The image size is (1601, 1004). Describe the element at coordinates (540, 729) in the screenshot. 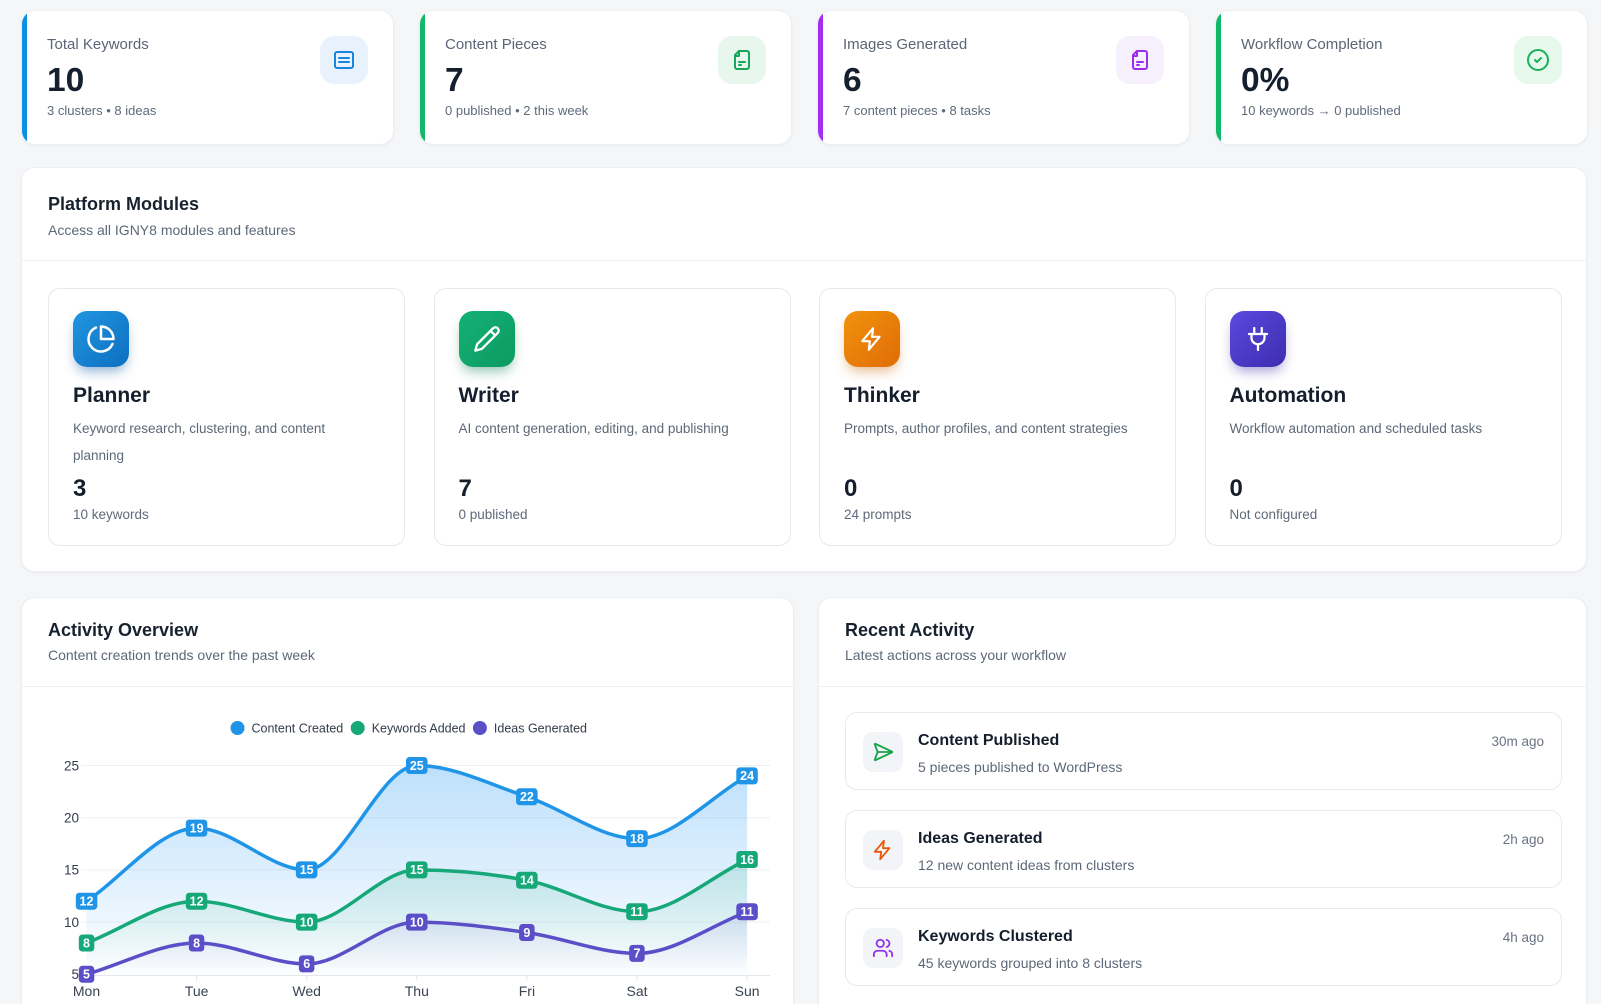

I see `svg-text: Ideas Generated` at that location.